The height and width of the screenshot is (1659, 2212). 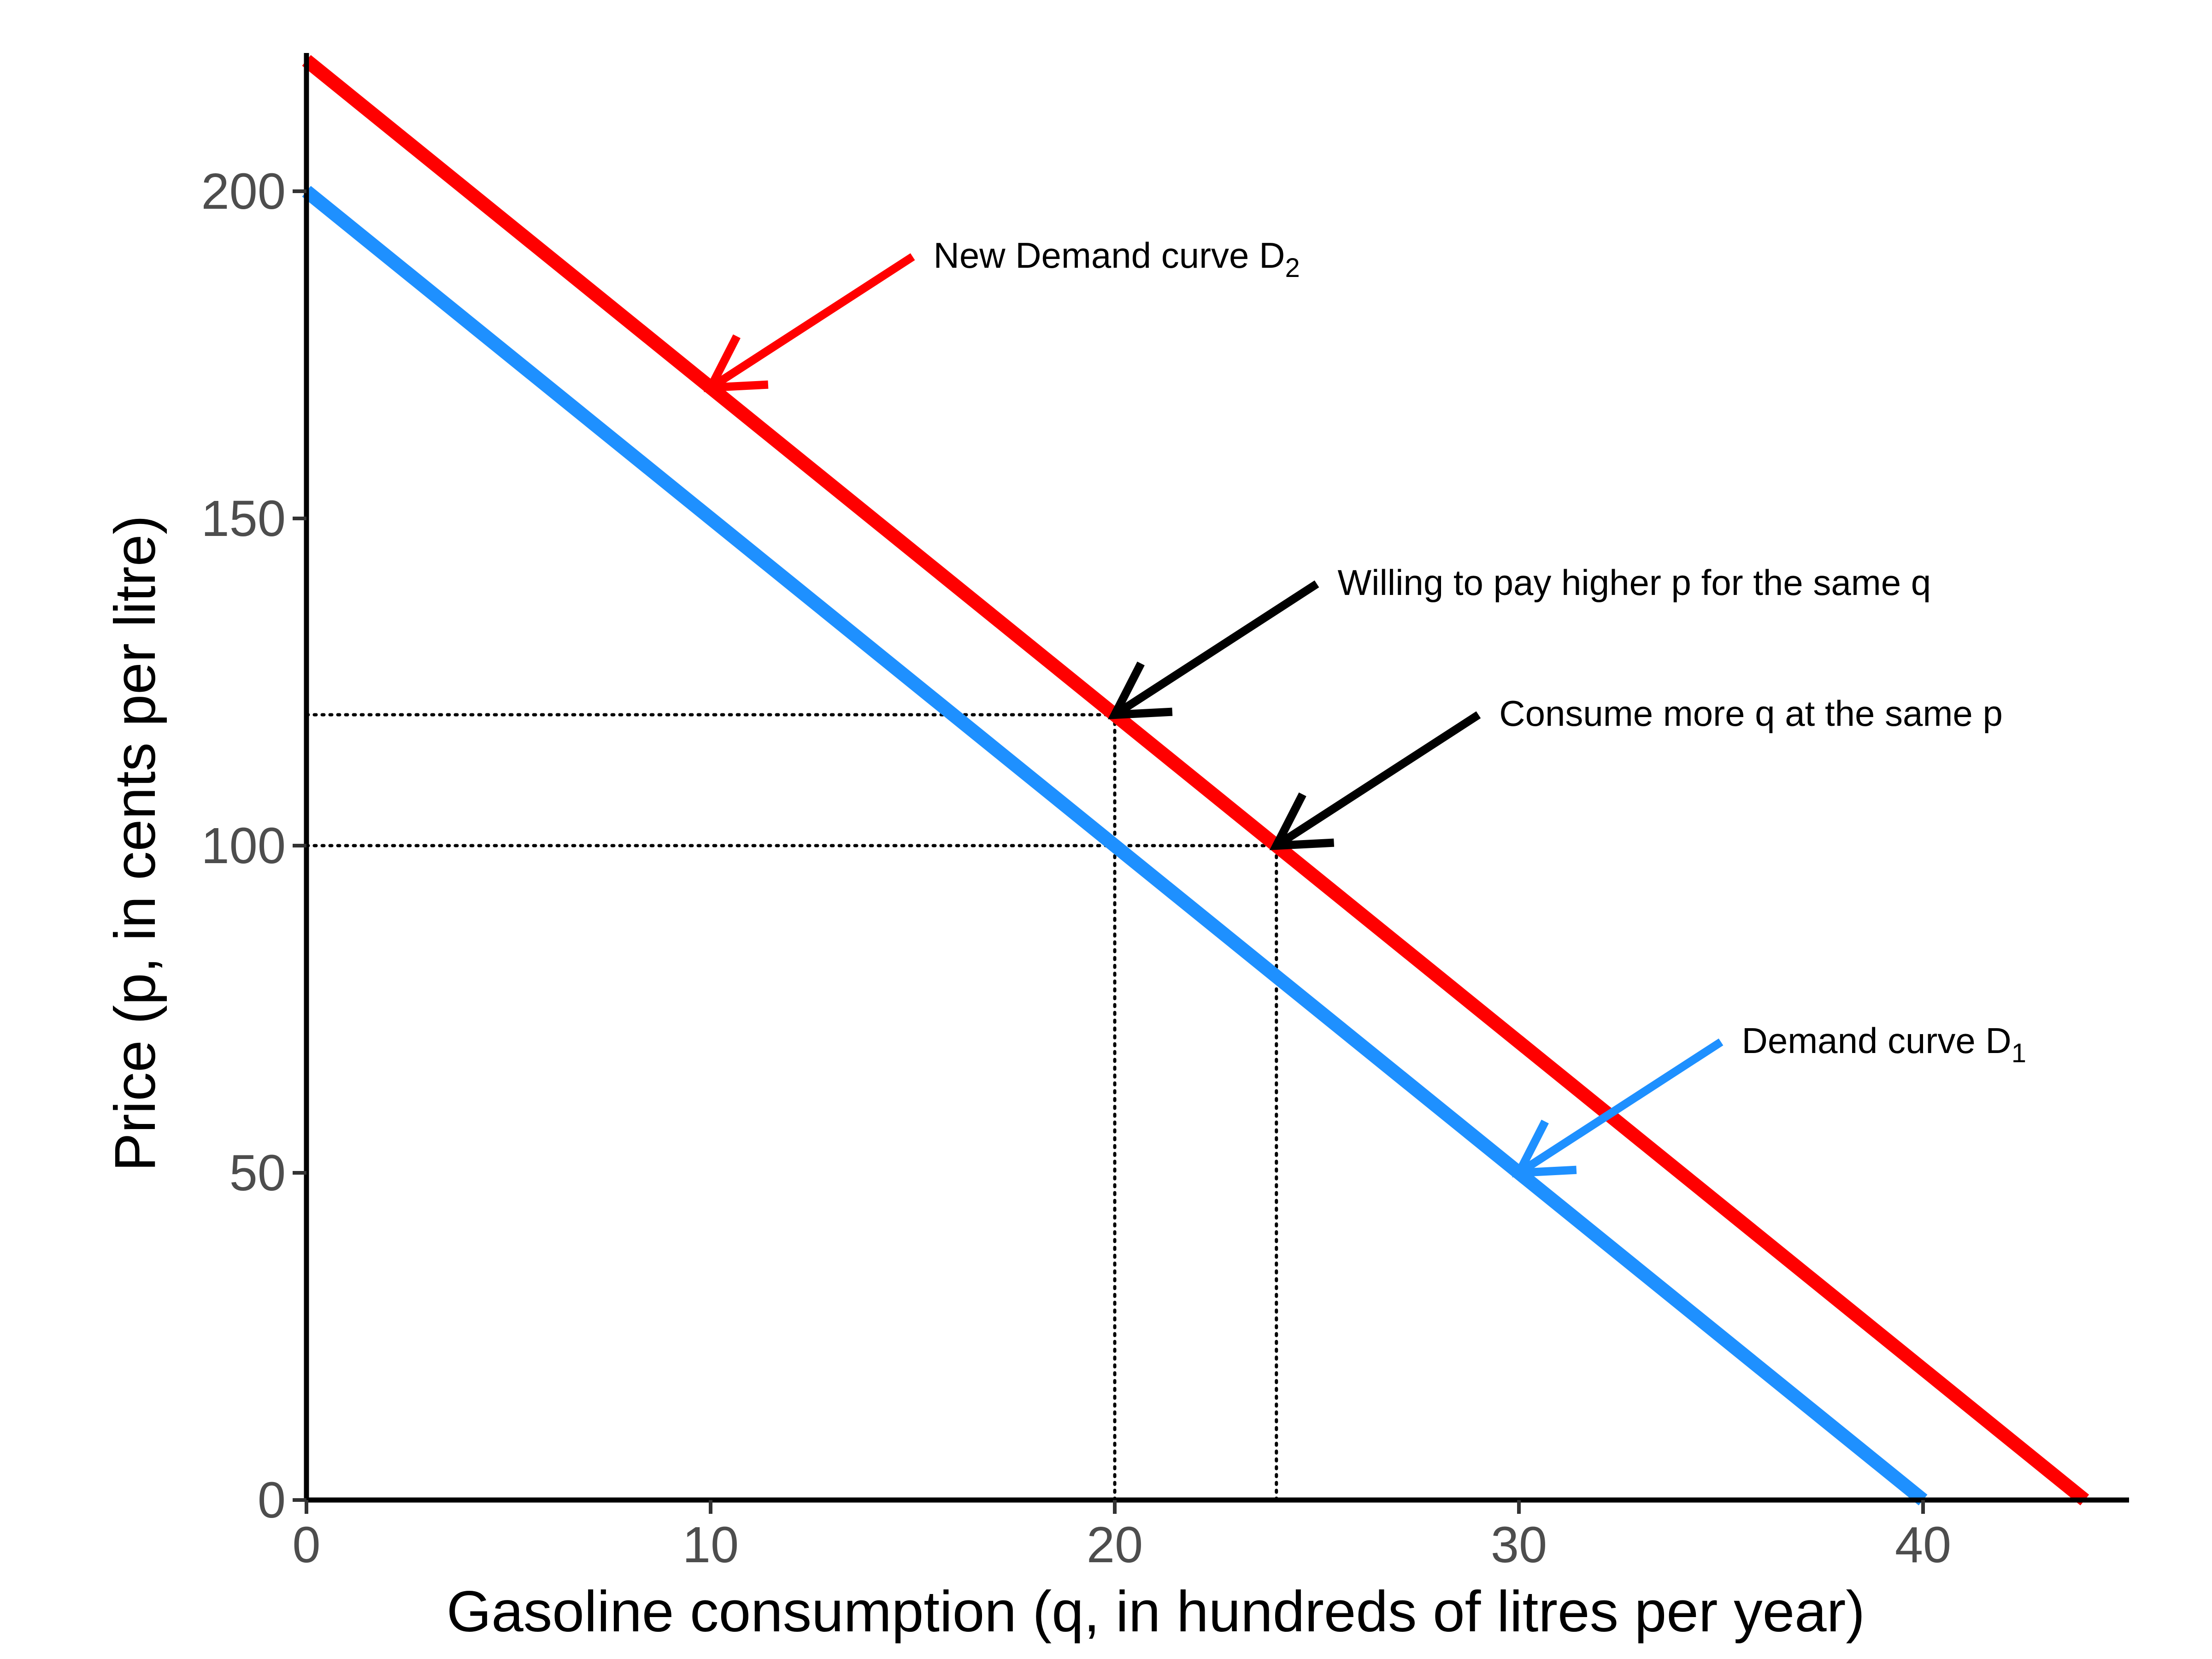 I want to click on arrow-shaft-new-demand, so click(x=811, y=322).